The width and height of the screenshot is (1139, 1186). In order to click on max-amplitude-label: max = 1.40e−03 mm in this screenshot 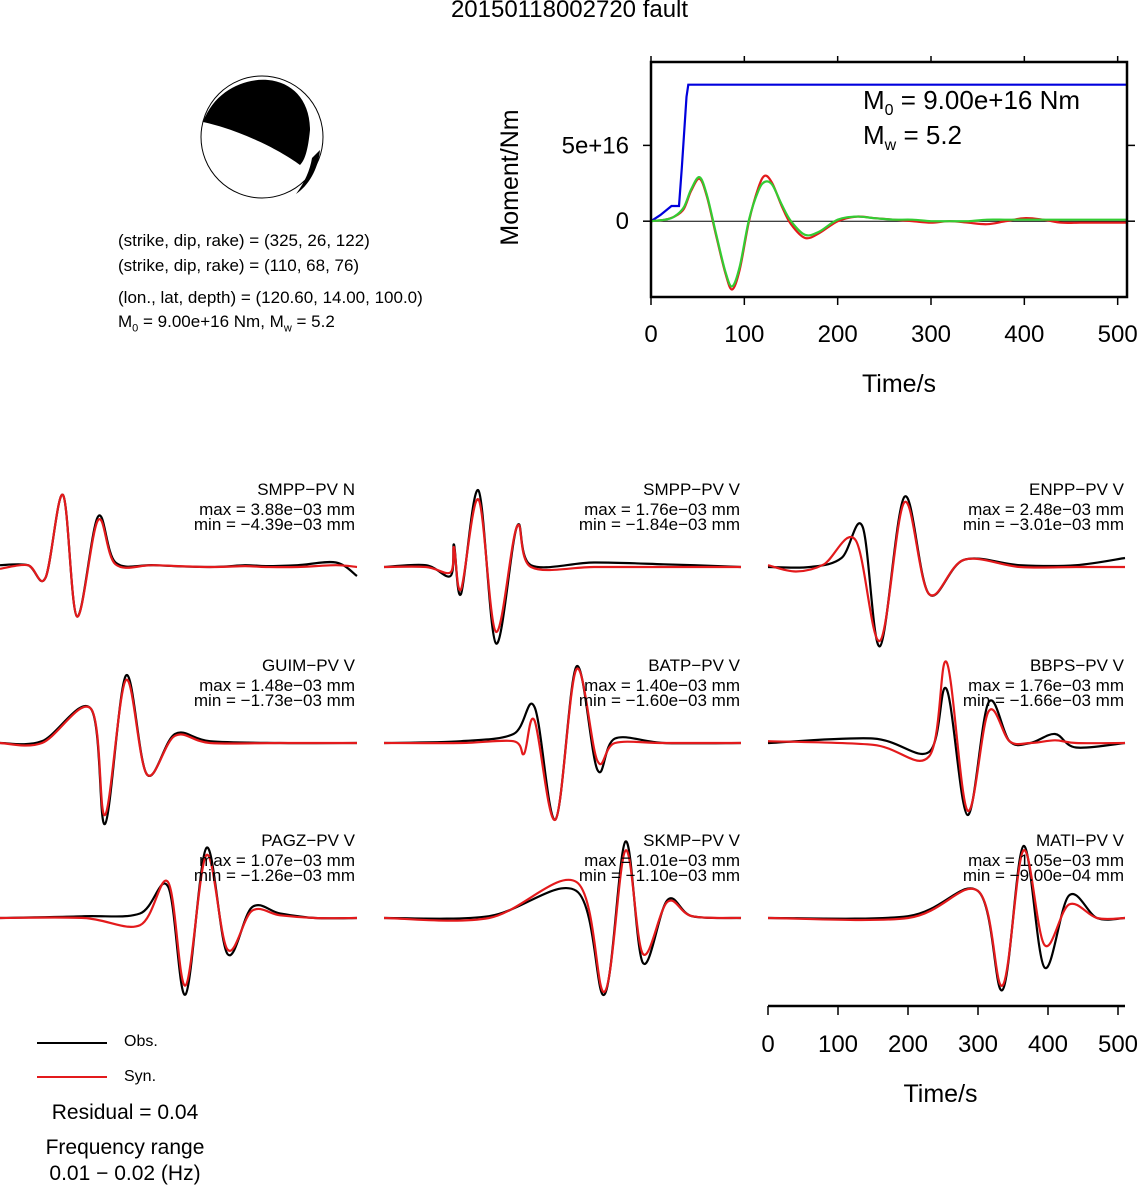, I will do `click(662, 685)`.